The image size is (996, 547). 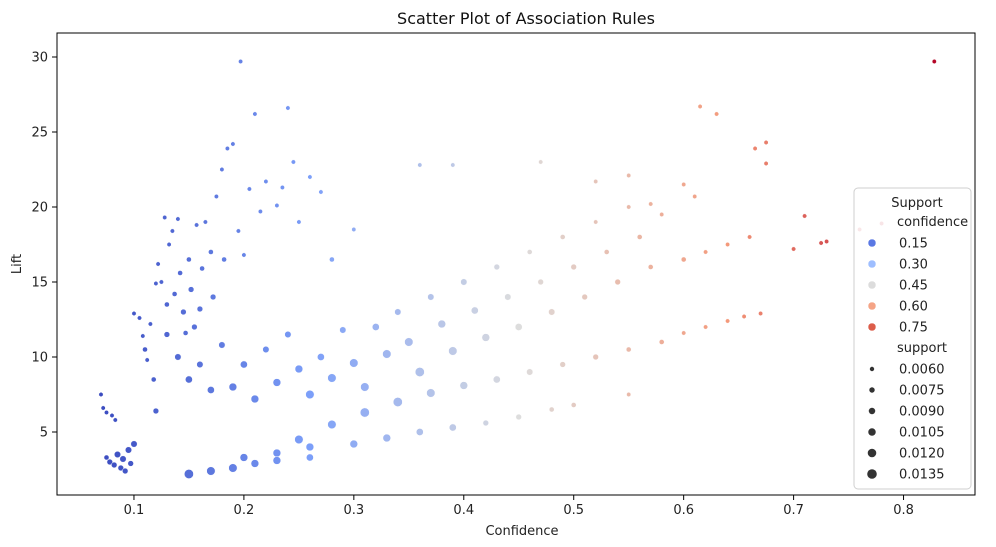 What do you see at coordinates (922, 348) in the screenshot?
I see `legend-size-title: support` at bounding box center [922, 348].